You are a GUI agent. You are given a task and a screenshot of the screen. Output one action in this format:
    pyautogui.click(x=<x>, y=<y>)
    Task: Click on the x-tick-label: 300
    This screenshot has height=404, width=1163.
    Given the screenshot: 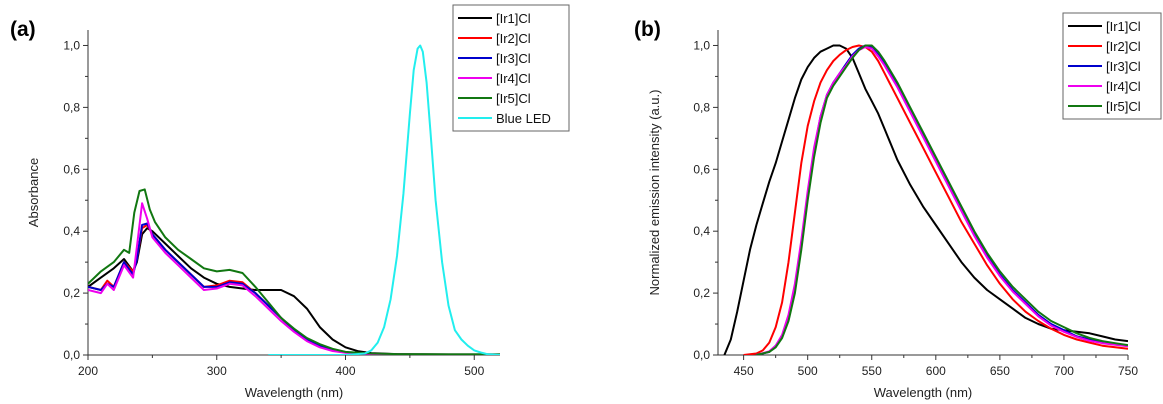 What is the action you would take?
    pyautogui.click(x=217, y=371)
    